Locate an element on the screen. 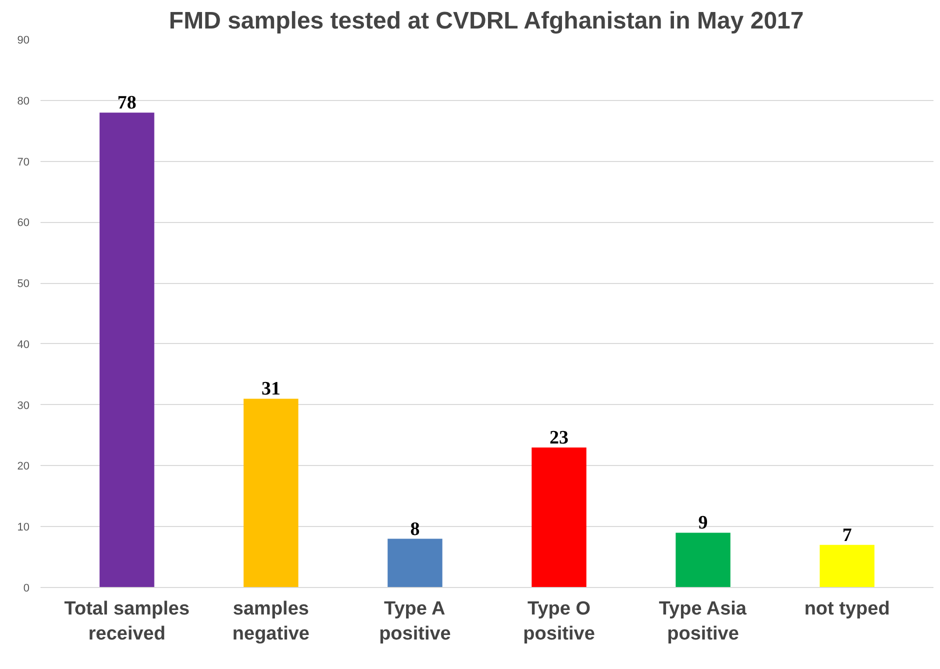  data-label: 8 is located at coordinates (415, 529).